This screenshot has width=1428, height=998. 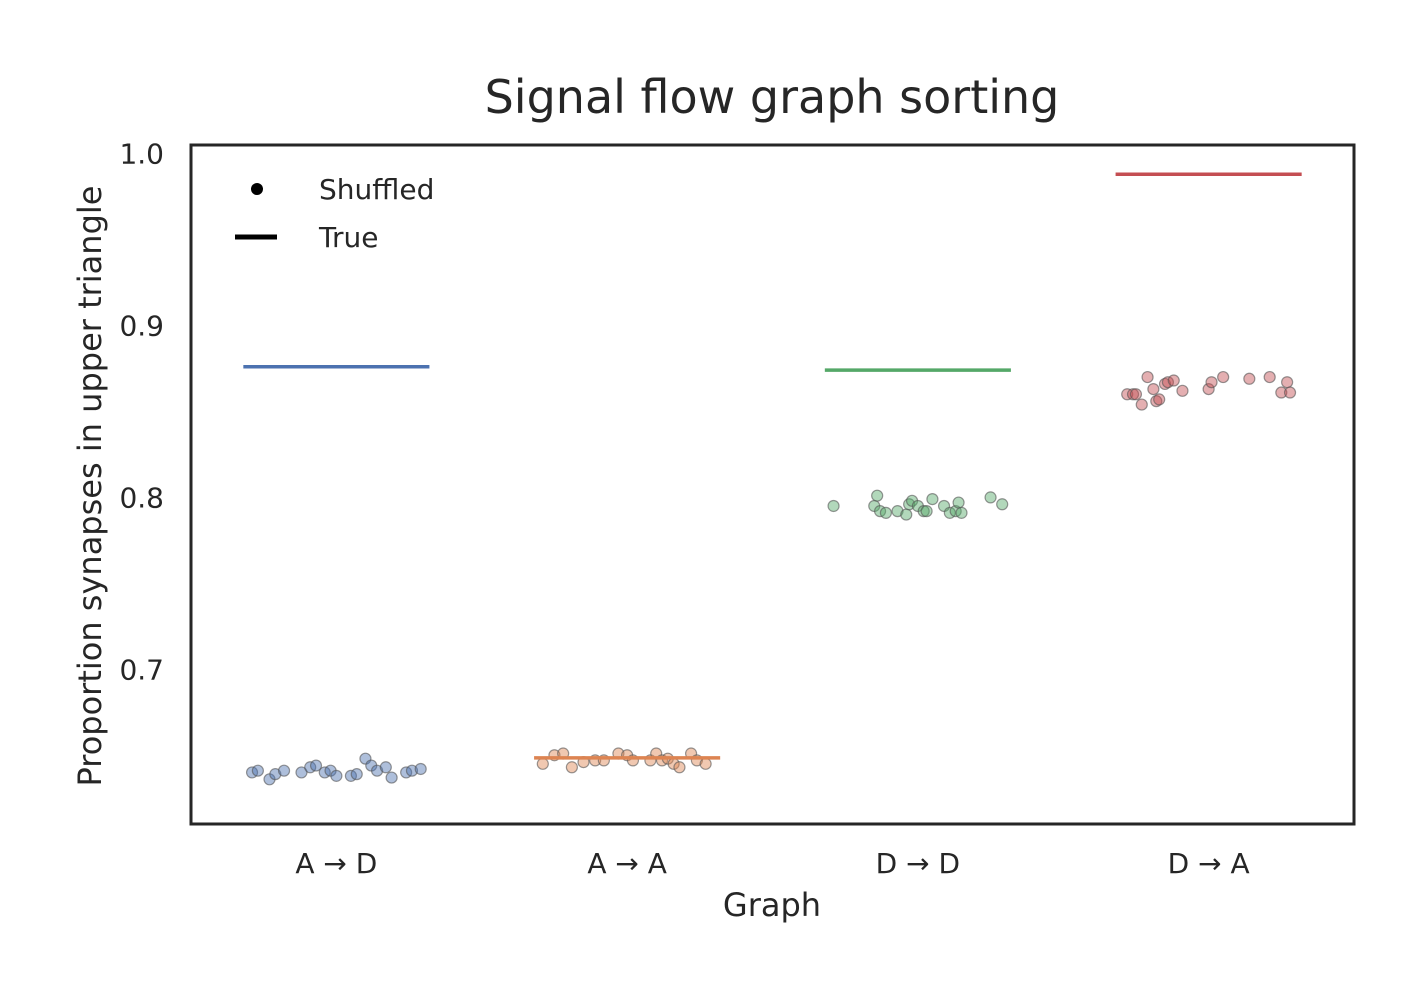 I want to click on legend: Shuffled True, so click(x=334, y=213).